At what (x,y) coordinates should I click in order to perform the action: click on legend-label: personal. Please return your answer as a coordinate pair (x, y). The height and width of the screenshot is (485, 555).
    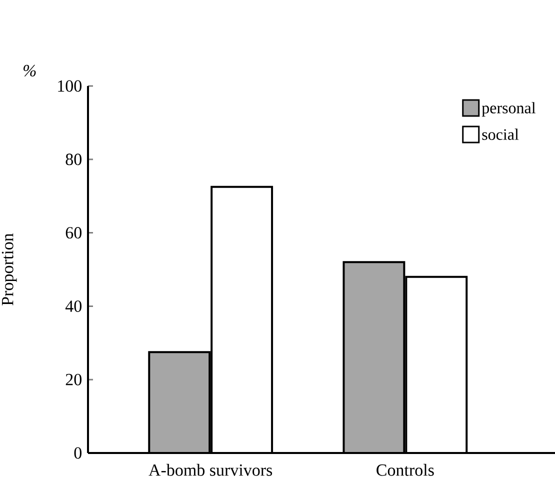
    Looking at the image, I should click on (509, 109).